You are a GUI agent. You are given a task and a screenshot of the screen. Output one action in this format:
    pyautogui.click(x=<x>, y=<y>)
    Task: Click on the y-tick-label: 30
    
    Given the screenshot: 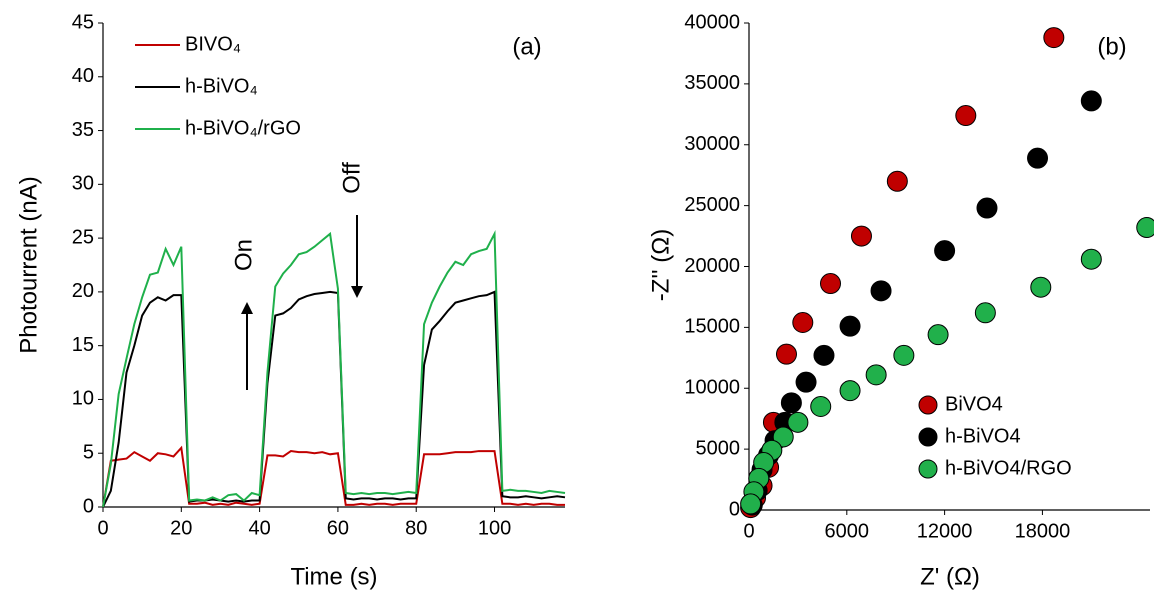 What is the action you would take?
    pyautogui.click(x=83, y=184)
    